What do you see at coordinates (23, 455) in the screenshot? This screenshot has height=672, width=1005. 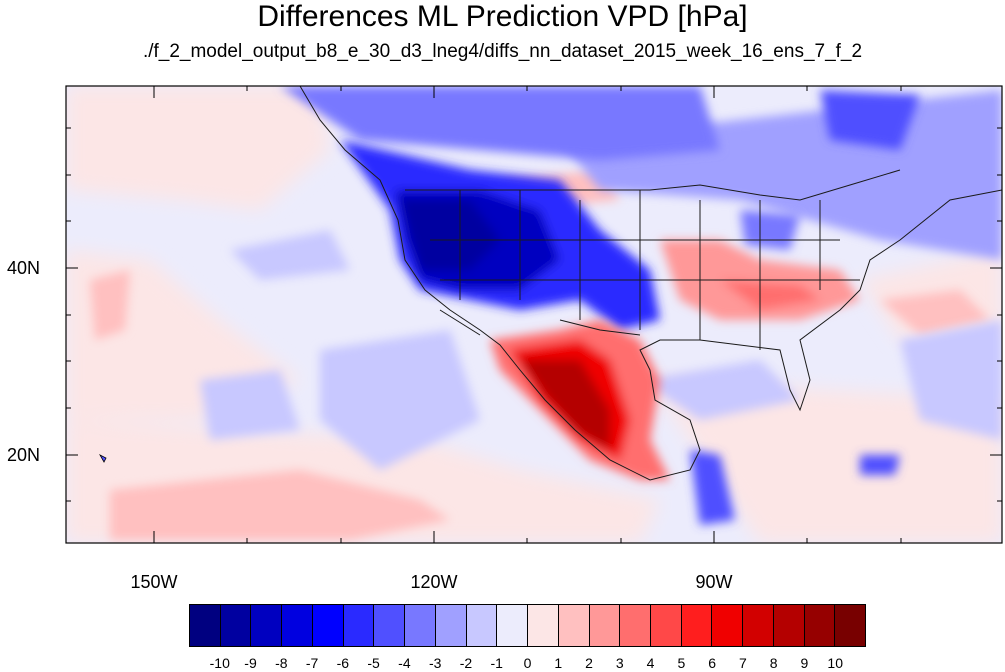 I see `lat-label-20n: 20N` at bounding box center [23, 455].